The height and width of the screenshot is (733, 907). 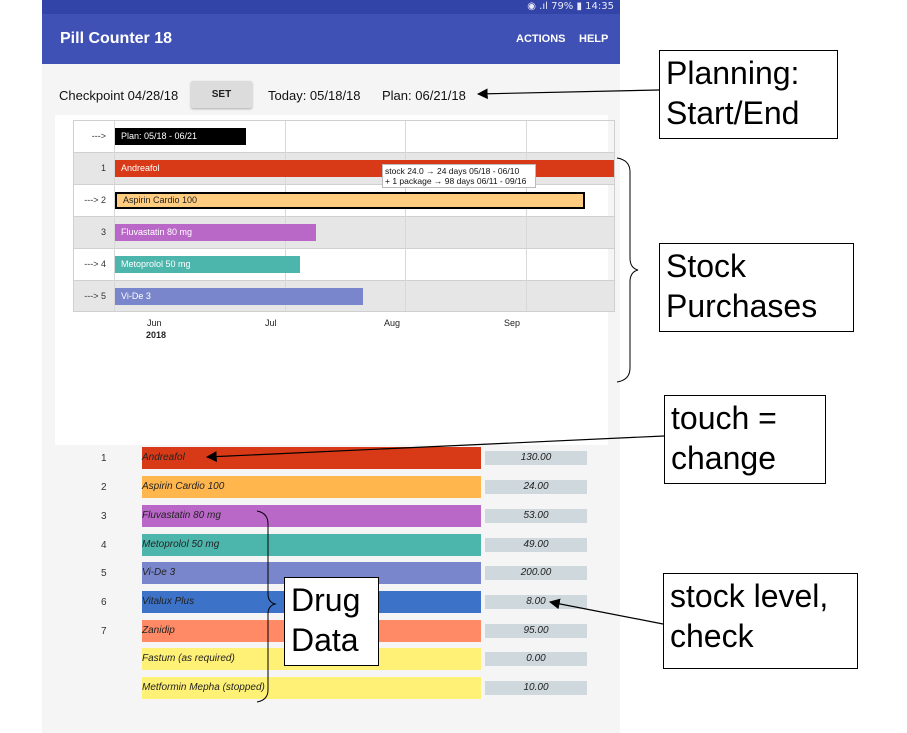 I want to click on stock-level-field: 24.00, so click(x=536, y=487).